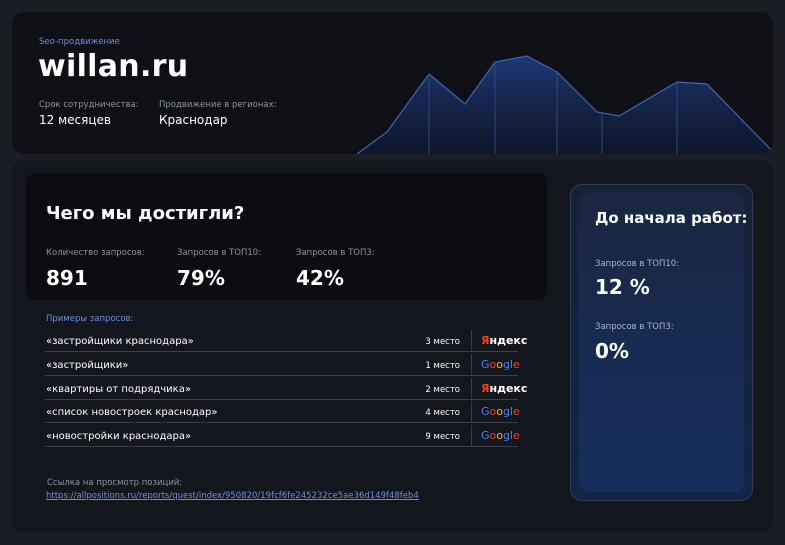  What do you see at coordinates (132, 412) in the screenshot?
I see `query-text: «список новостроек краснодар»` at bounding box center [132, 412].